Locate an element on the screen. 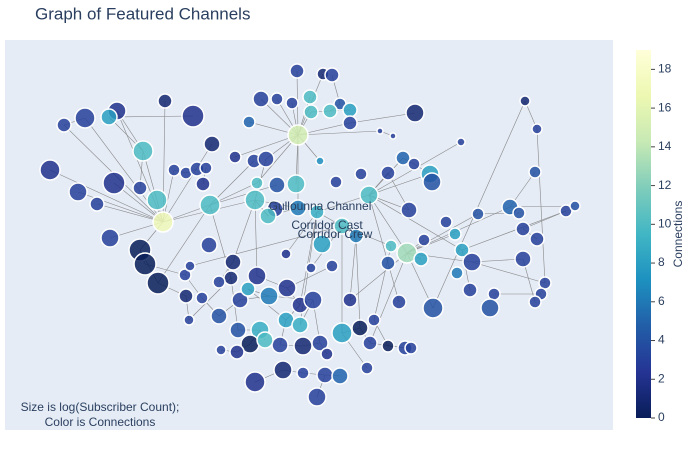 The image size is (700, 455). colorbar-title: Connections is located at coordinates (678, 234).